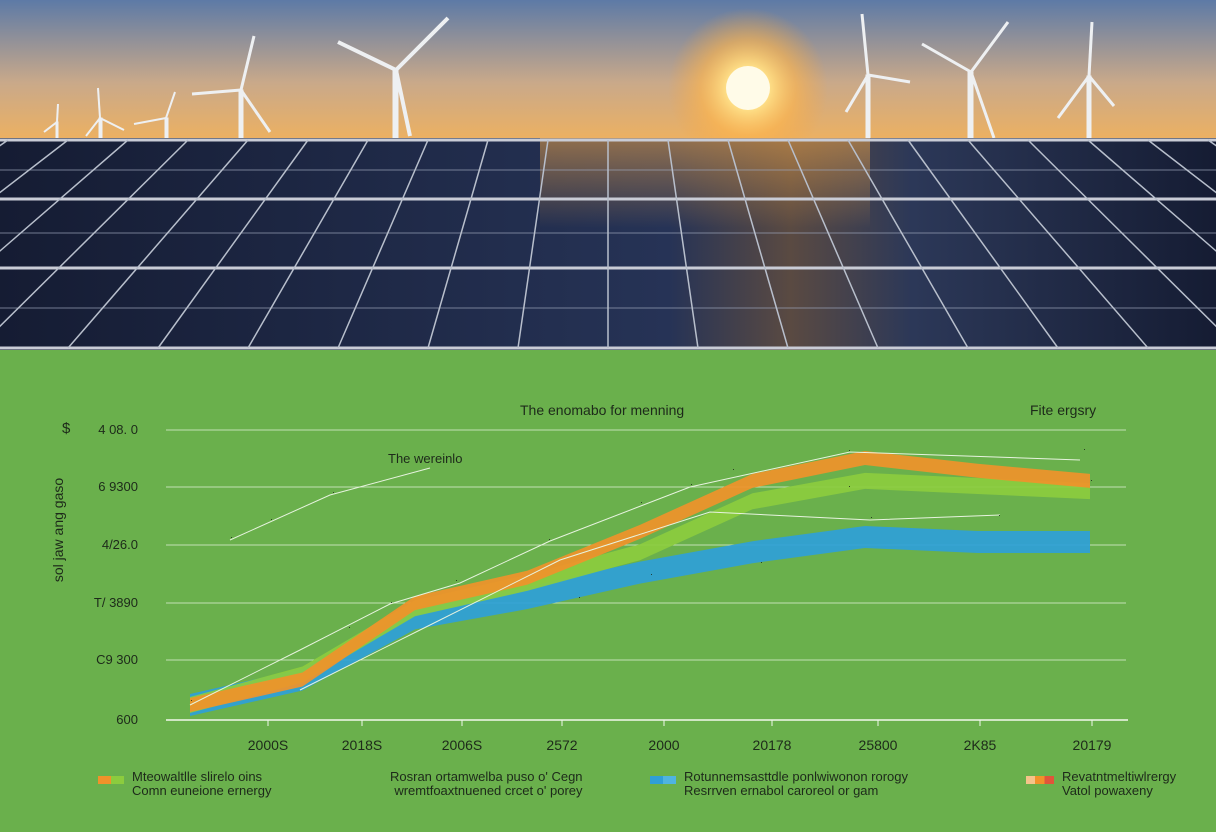 This screenshot has height=832, width=1216. Describe the element at coordinates (1063, 410) in the screenshot. I see `series-label-top-right: Fite ergsry` at that location.